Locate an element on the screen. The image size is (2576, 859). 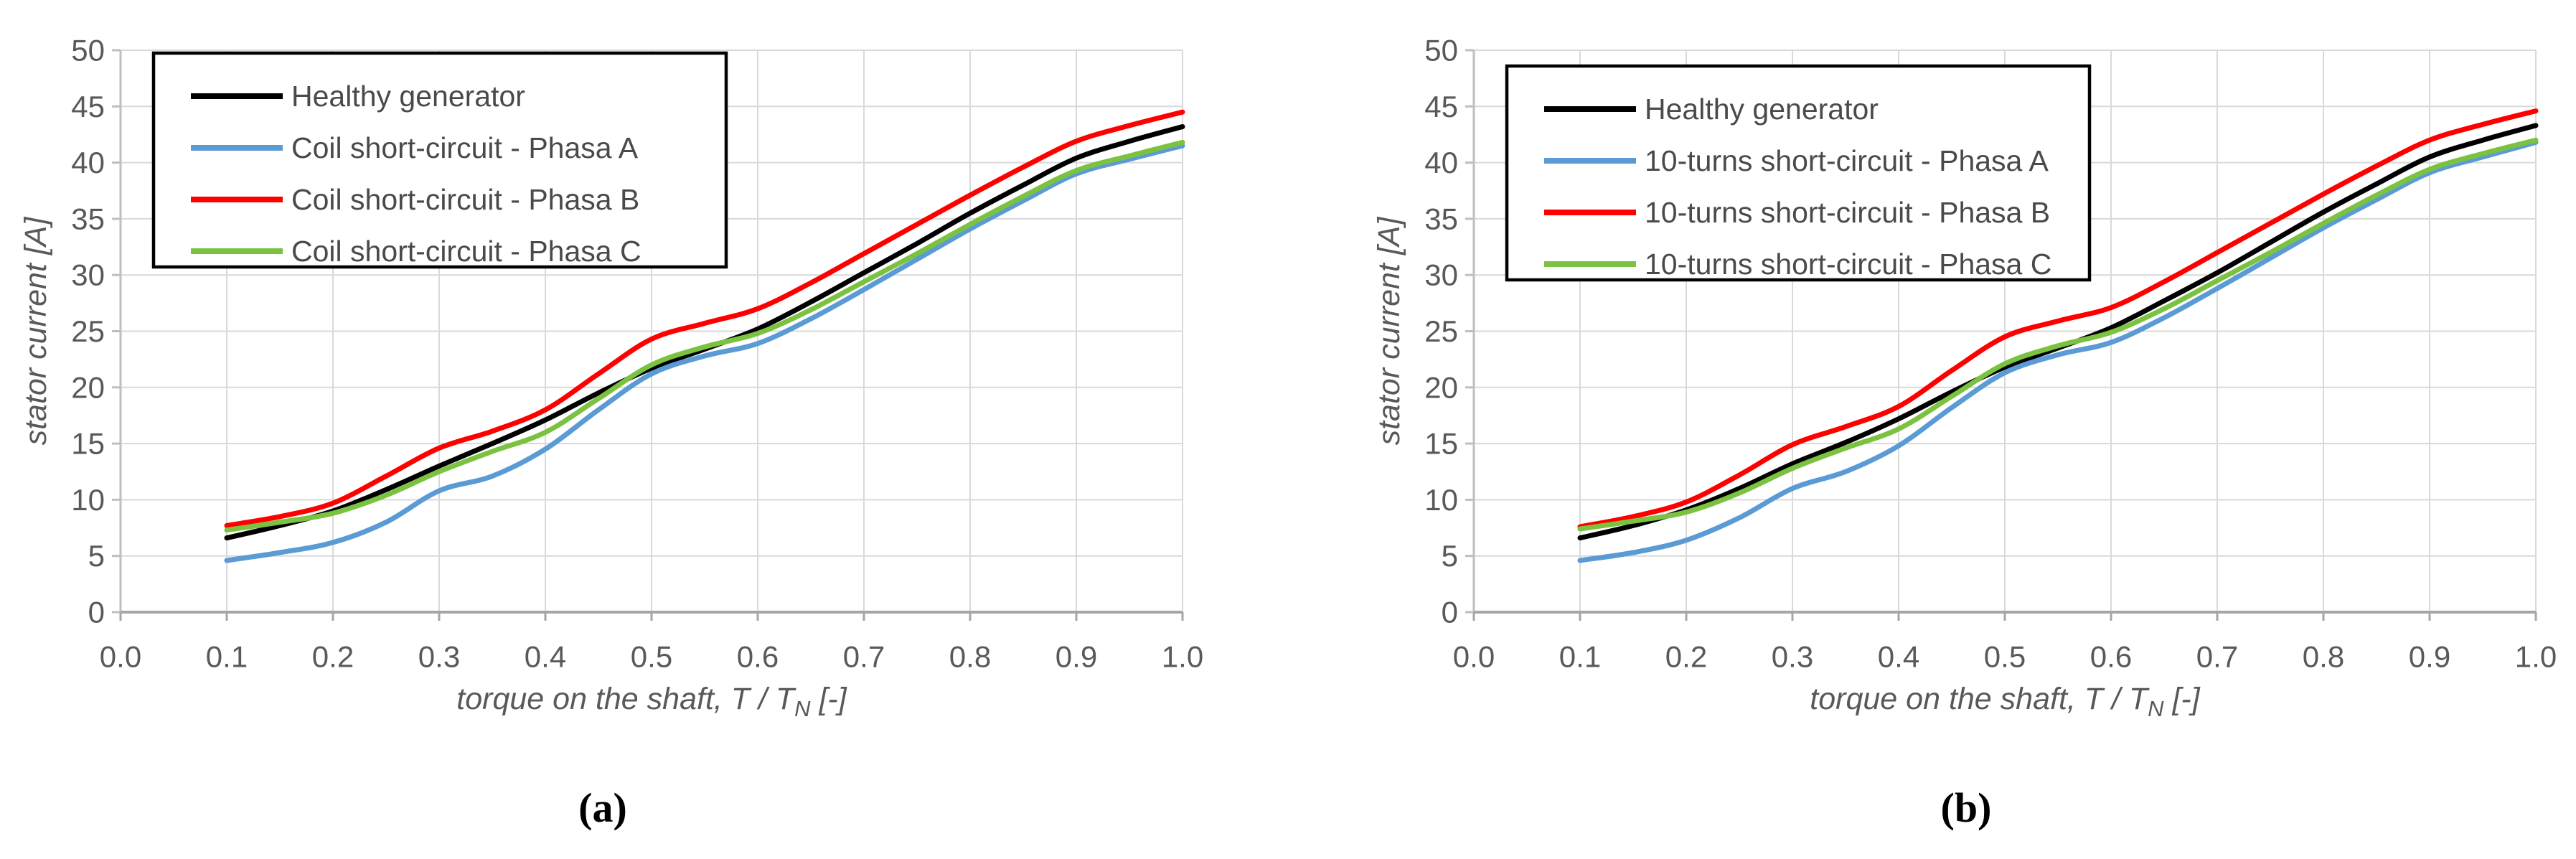
caption-a: (a) is located at coordinates (602, 807).